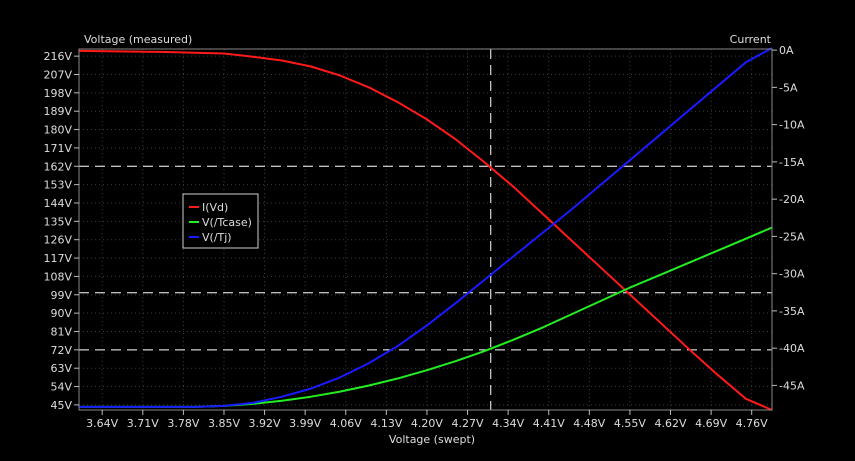 Image resolution: width=855 pixels, height=461 pixels. What do you see at coordinates (427, 423) in the screenshot?
I see `x-tick-label: 4.20V` at bounding box center [427, 423].